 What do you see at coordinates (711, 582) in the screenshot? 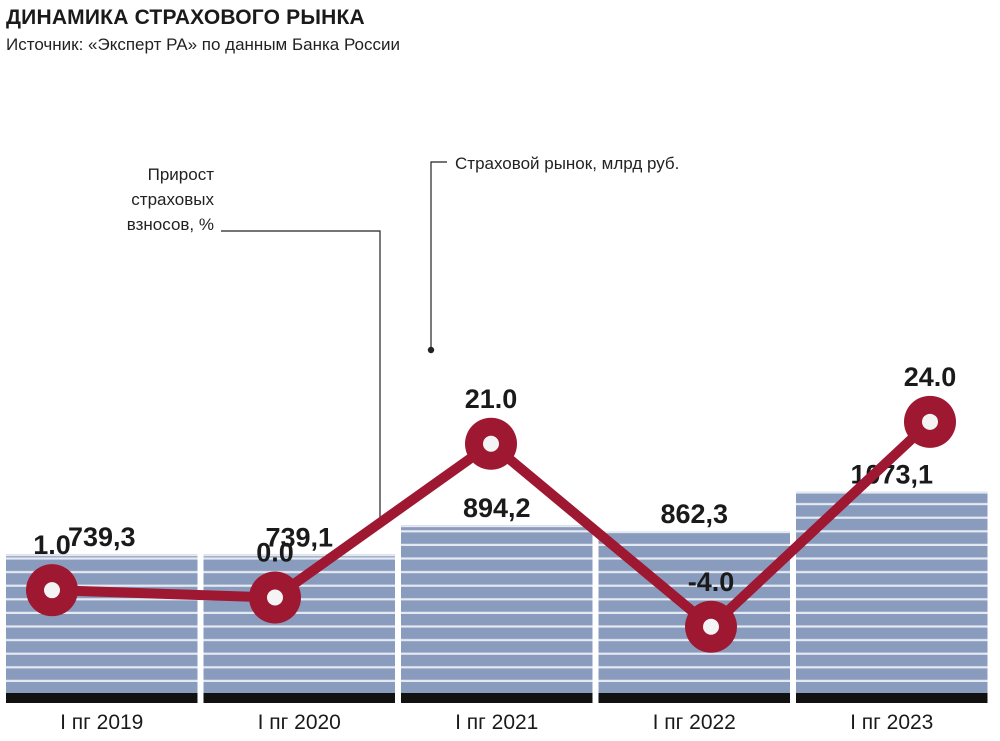
I see `growth-value-label: -4.0` at bounding box center [711, 582].